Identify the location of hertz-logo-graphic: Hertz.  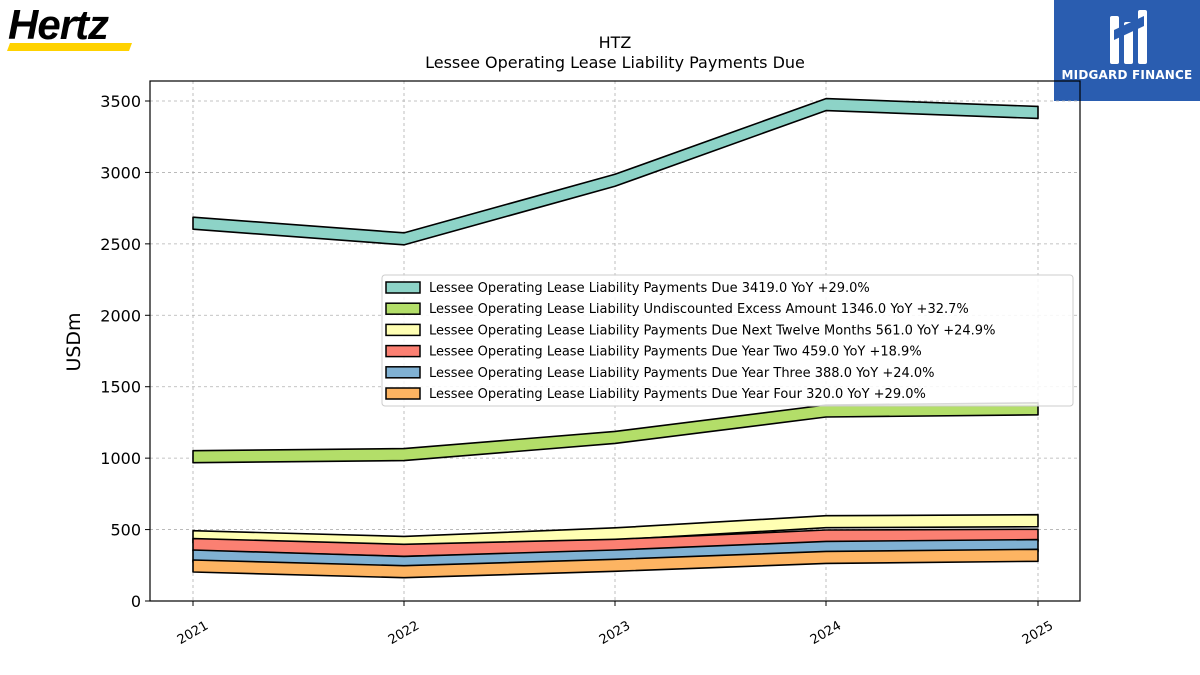
(69, 26).